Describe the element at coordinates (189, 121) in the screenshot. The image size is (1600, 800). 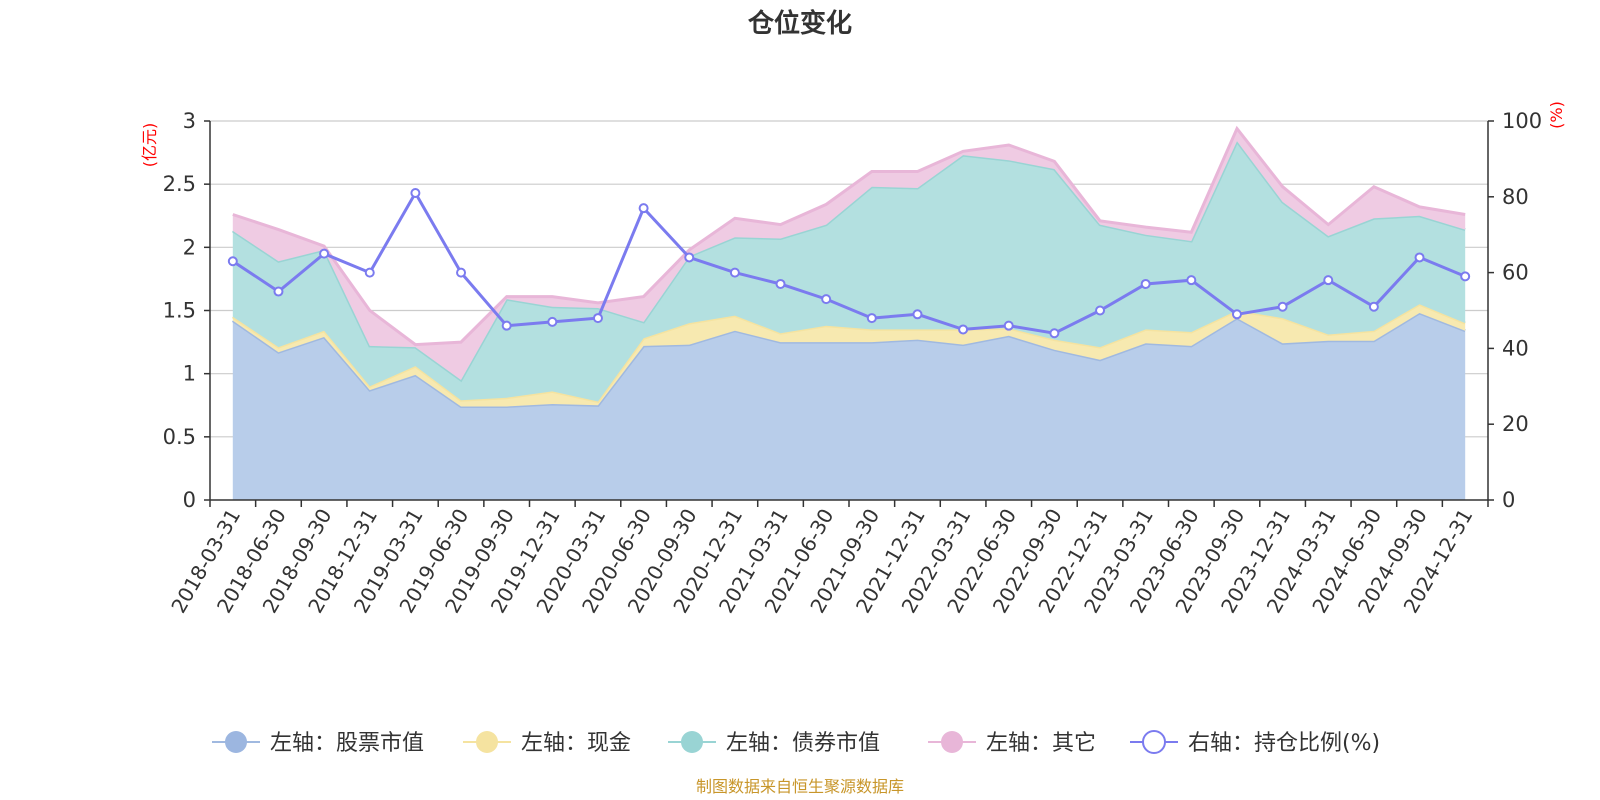
I see `left-tick-label: 3` at that location.